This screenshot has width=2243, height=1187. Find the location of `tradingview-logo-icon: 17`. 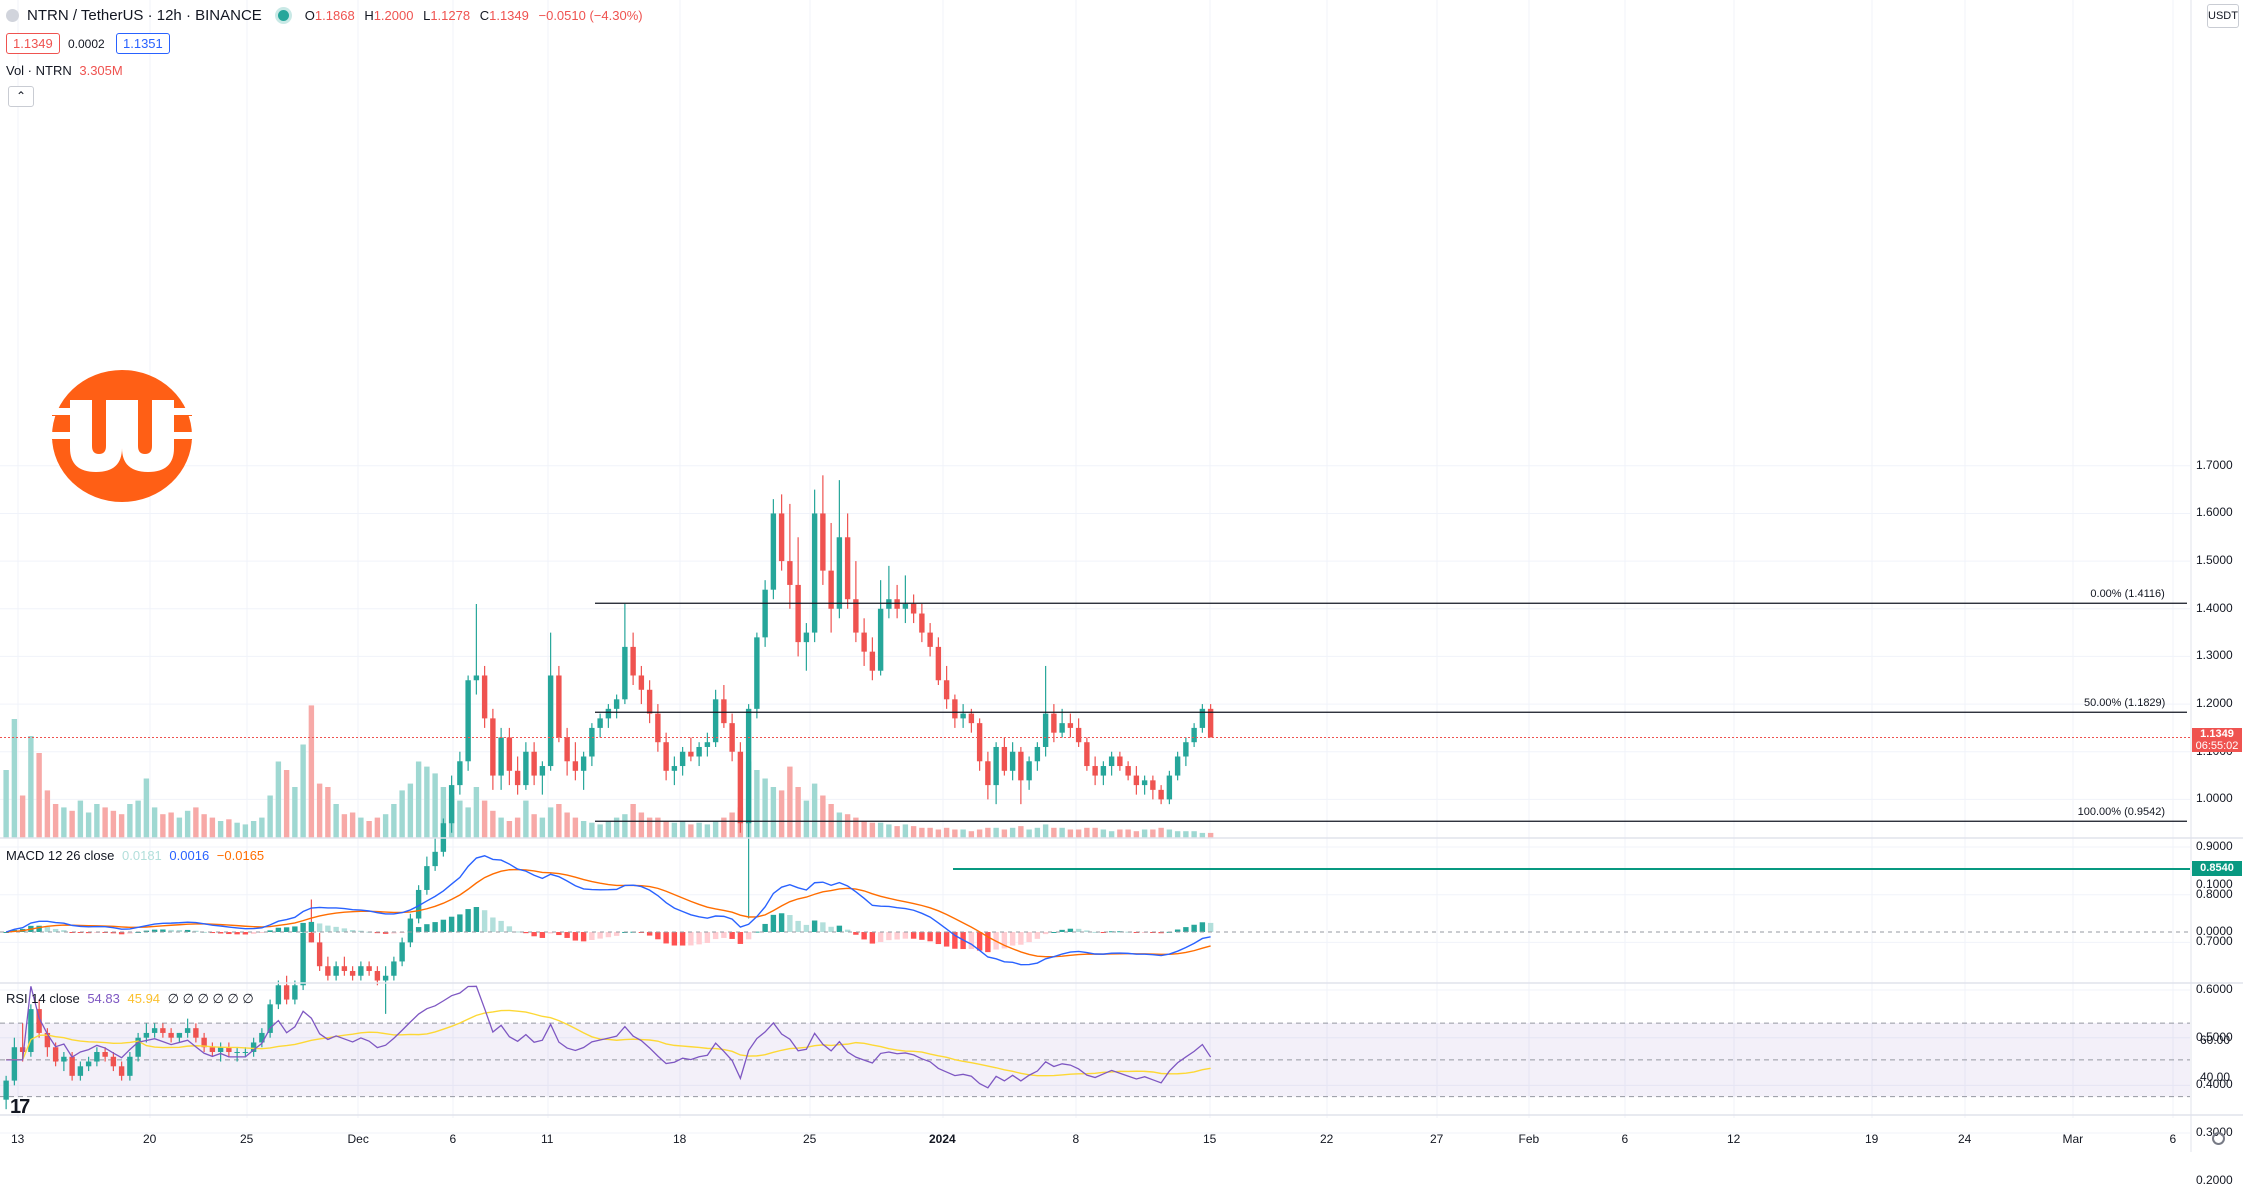

tradingview-logo-icon: 17 is located at coordinates (20, 1107).